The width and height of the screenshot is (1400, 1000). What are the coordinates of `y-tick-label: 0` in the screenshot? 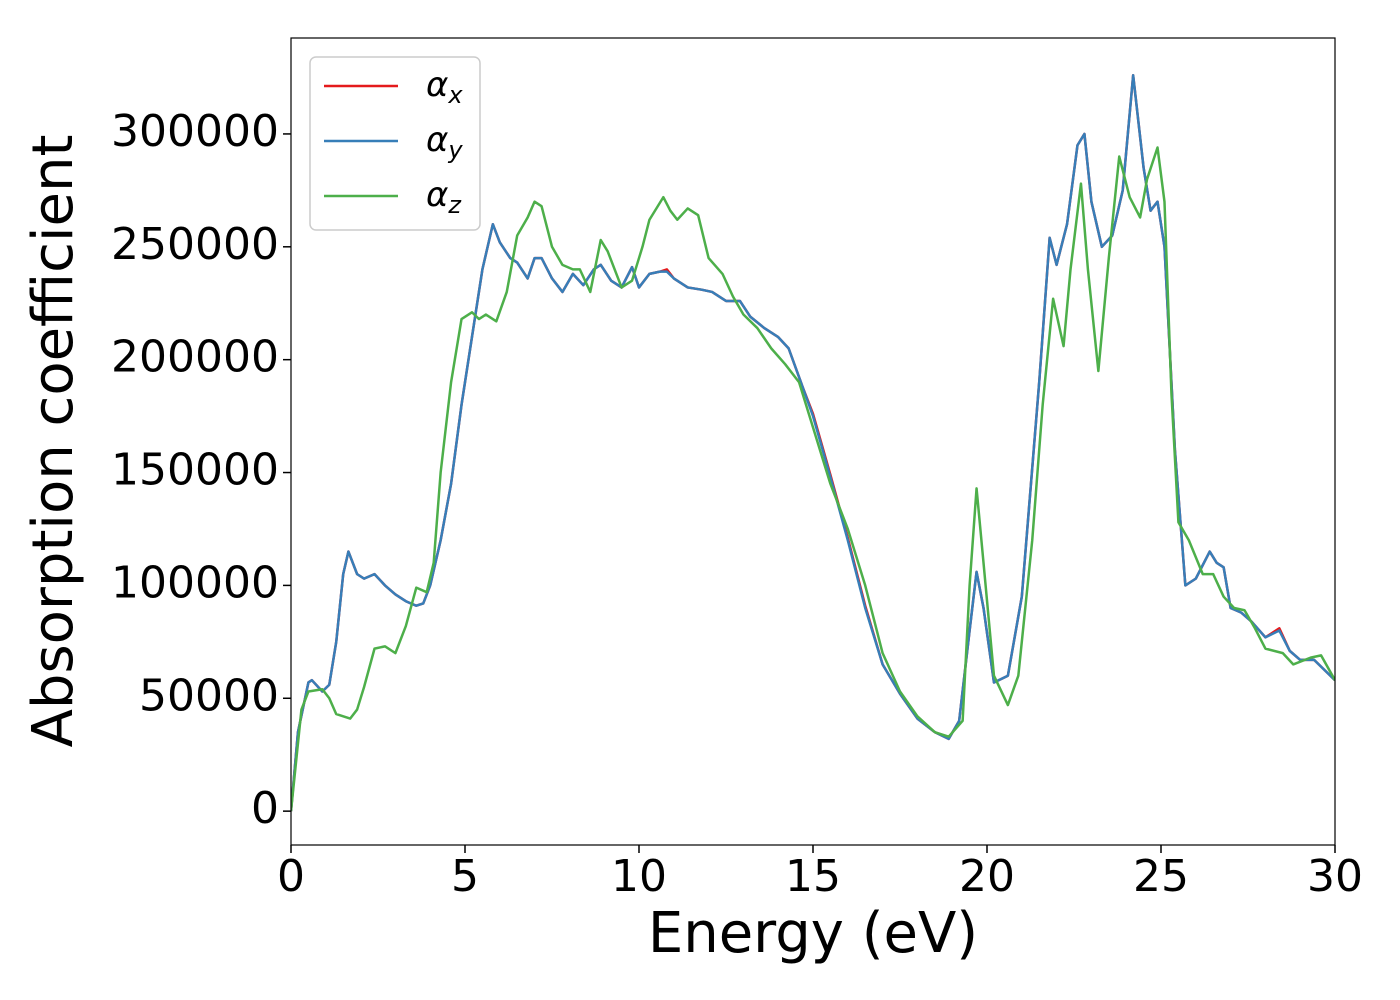 It's located at (265, 808).